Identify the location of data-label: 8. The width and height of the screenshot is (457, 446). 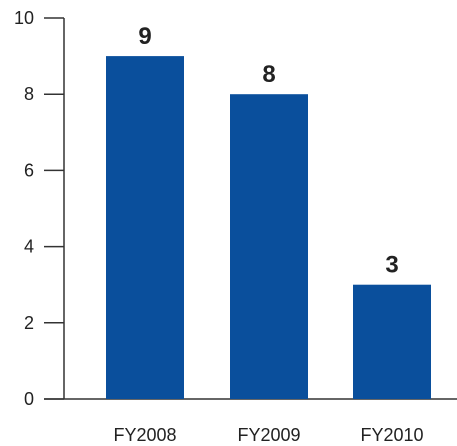
(268, 74).